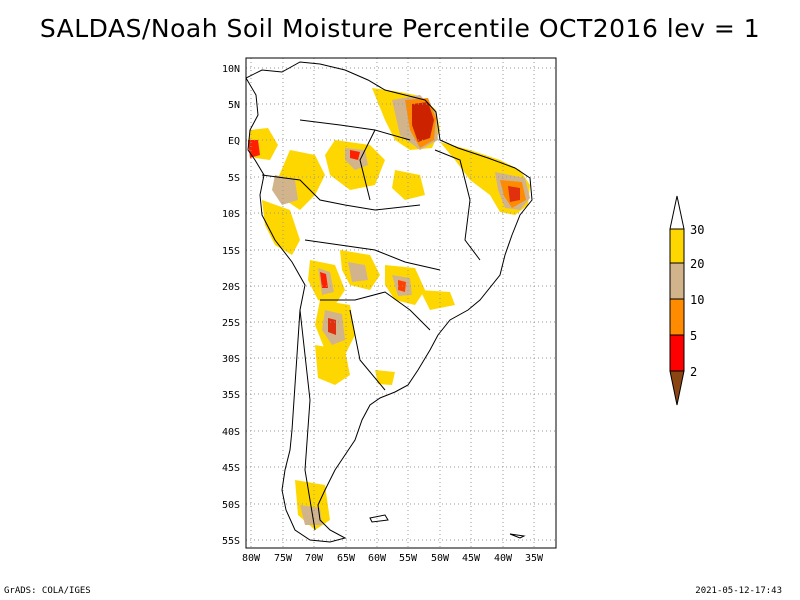 This screenshot has height=600, width=800. I want to click on lat-label: EQ, so click(234, 141).